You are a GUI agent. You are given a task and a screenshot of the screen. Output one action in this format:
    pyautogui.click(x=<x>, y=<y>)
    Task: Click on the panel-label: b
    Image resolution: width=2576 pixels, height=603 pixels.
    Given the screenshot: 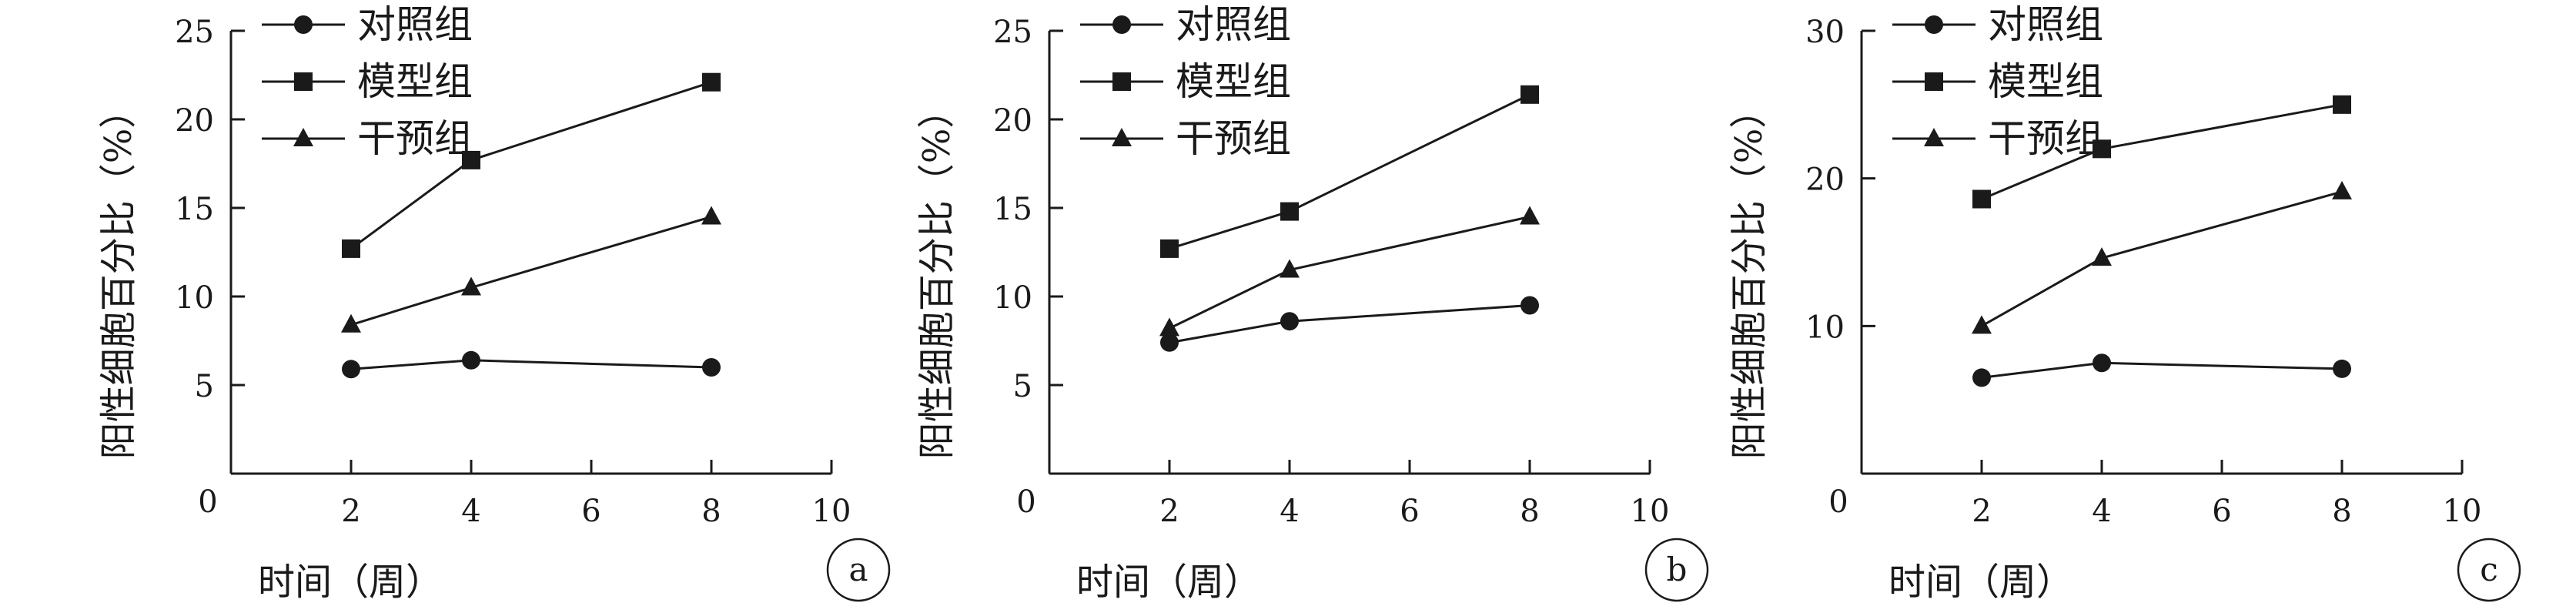 What is the action you would take?
    pyautogui.click(x=1678, y=569)
    